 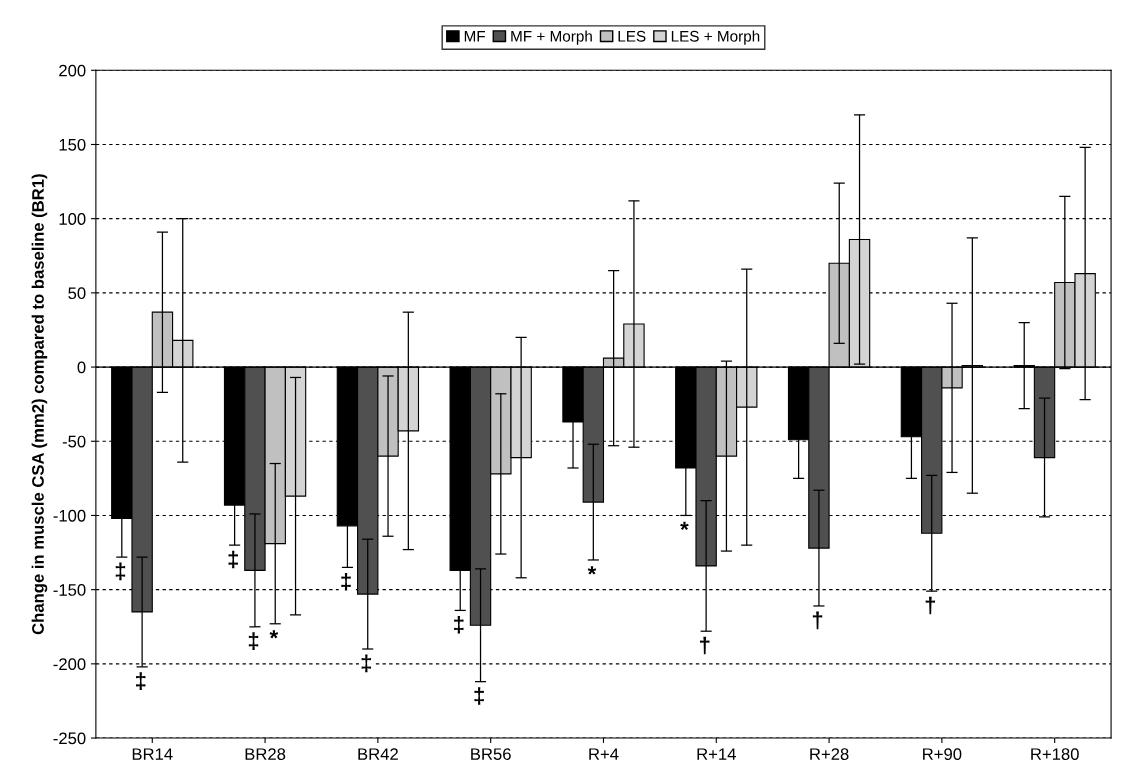 I want to click on x-tick-label: R+14, so click(x=716, y=754).